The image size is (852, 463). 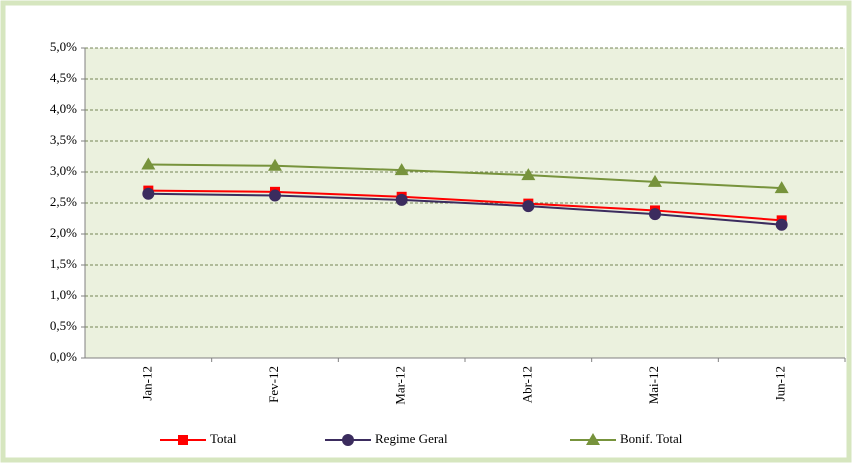 I want to click on y-tick-label: 0,0%, so click(x=63, y=356).